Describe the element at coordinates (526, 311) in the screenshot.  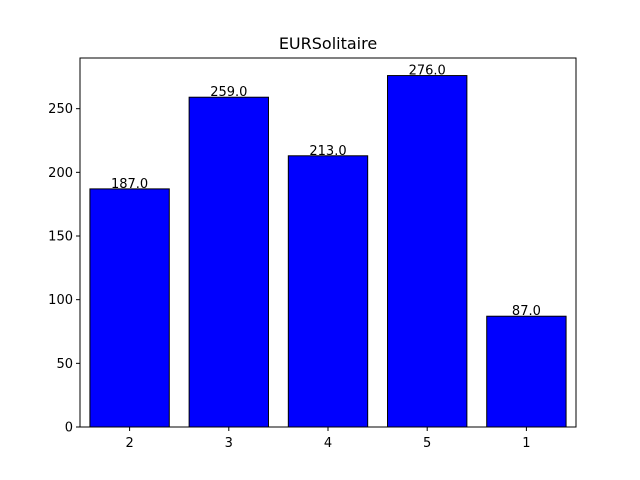
I see `bar-label-1: 87.0` at that location.